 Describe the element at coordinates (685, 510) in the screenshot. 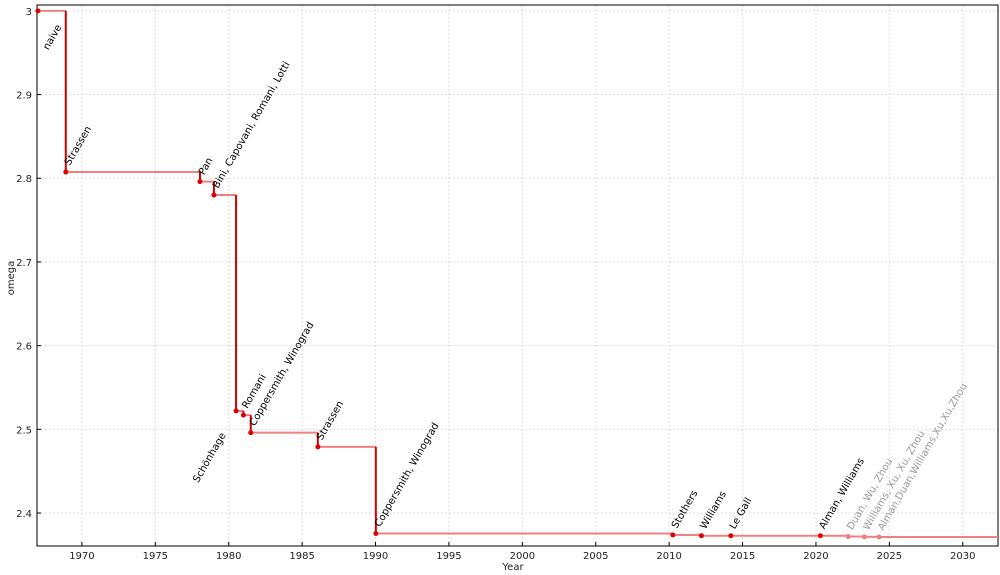

I see `point-label: Stothers` at that location.